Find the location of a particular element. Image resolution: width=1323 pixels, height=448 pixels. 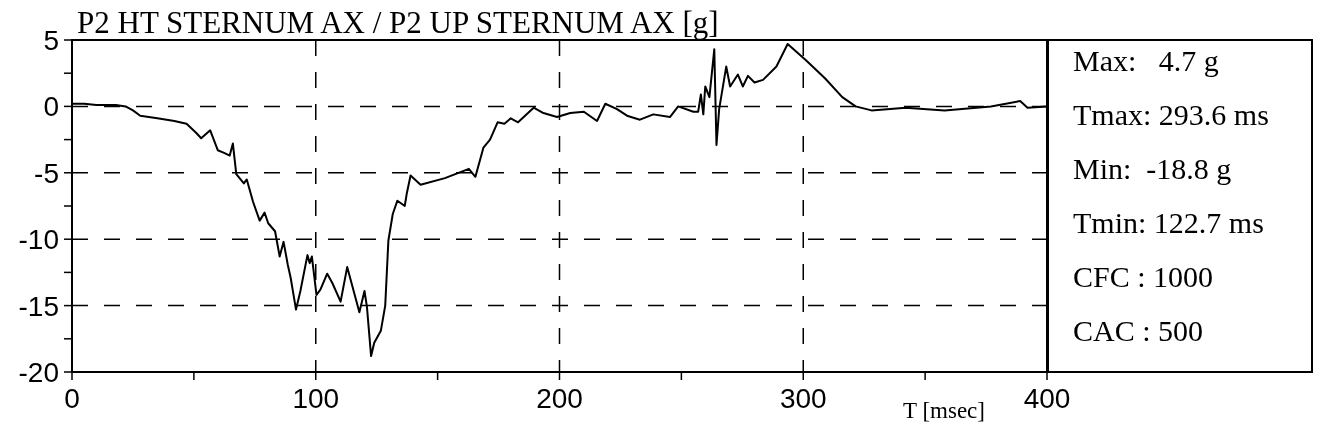

text: Min: -18.8 g is located at coordinates (1153, 168).